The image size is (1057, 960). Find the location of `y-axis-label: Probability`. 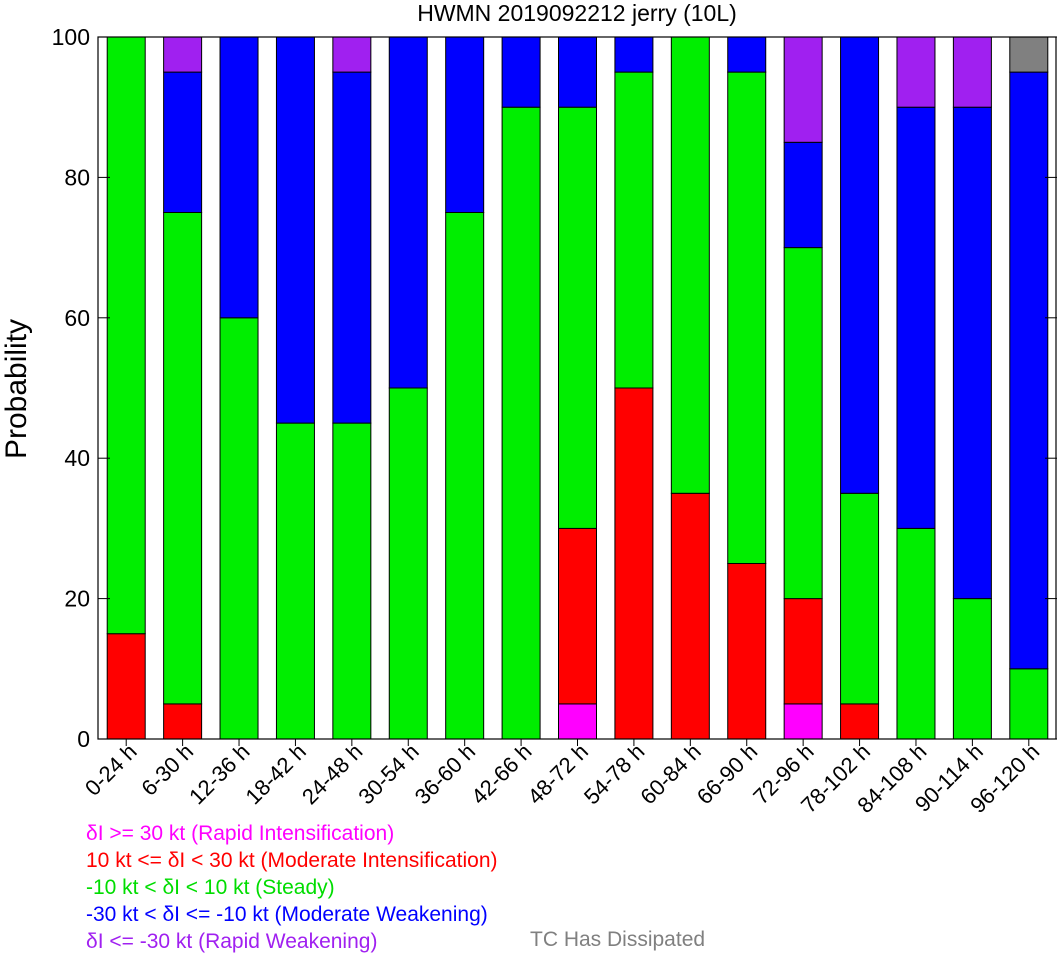

y-axis-label: Probability is located at coordinates (16, 389).